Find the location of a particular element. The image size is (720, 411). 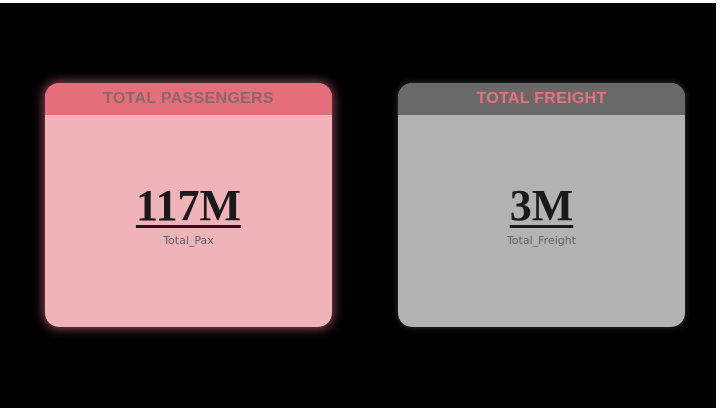

kpi-value: 3M is located at coordinates (541, 205).